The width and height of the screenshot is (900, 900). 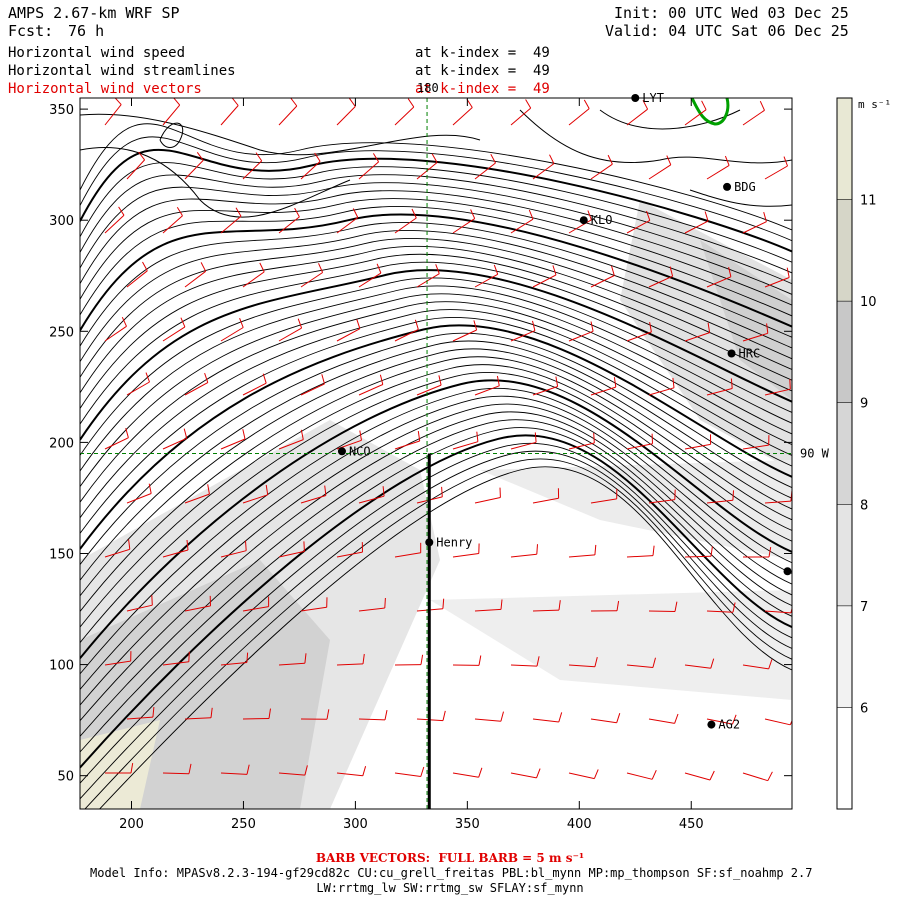 What do you see at coordinates (691, 824) in the screenshot?
I see `x-tick-label: 450` at bounding box center [691, 824].